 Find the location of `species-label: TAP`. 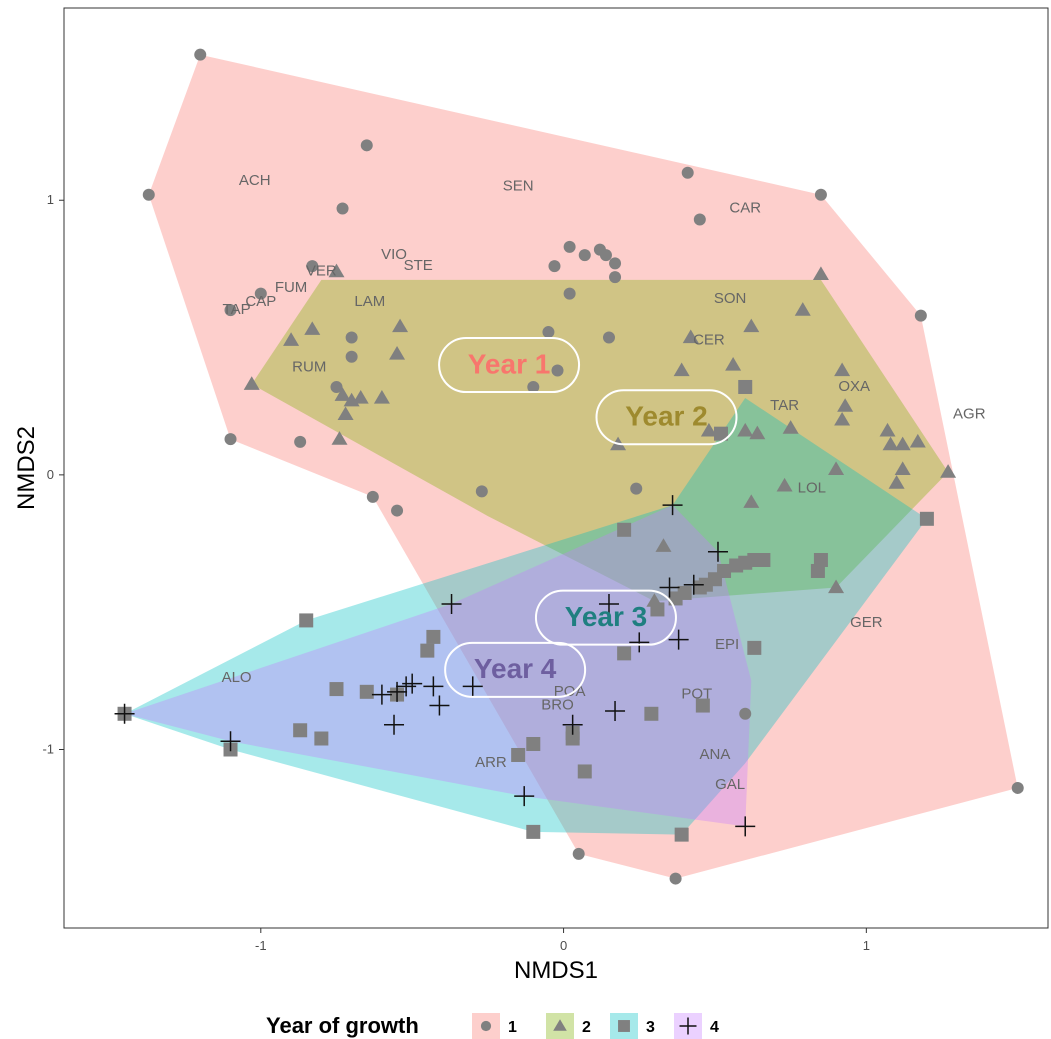

species-label: TAP is located at coordinates (237, 309).